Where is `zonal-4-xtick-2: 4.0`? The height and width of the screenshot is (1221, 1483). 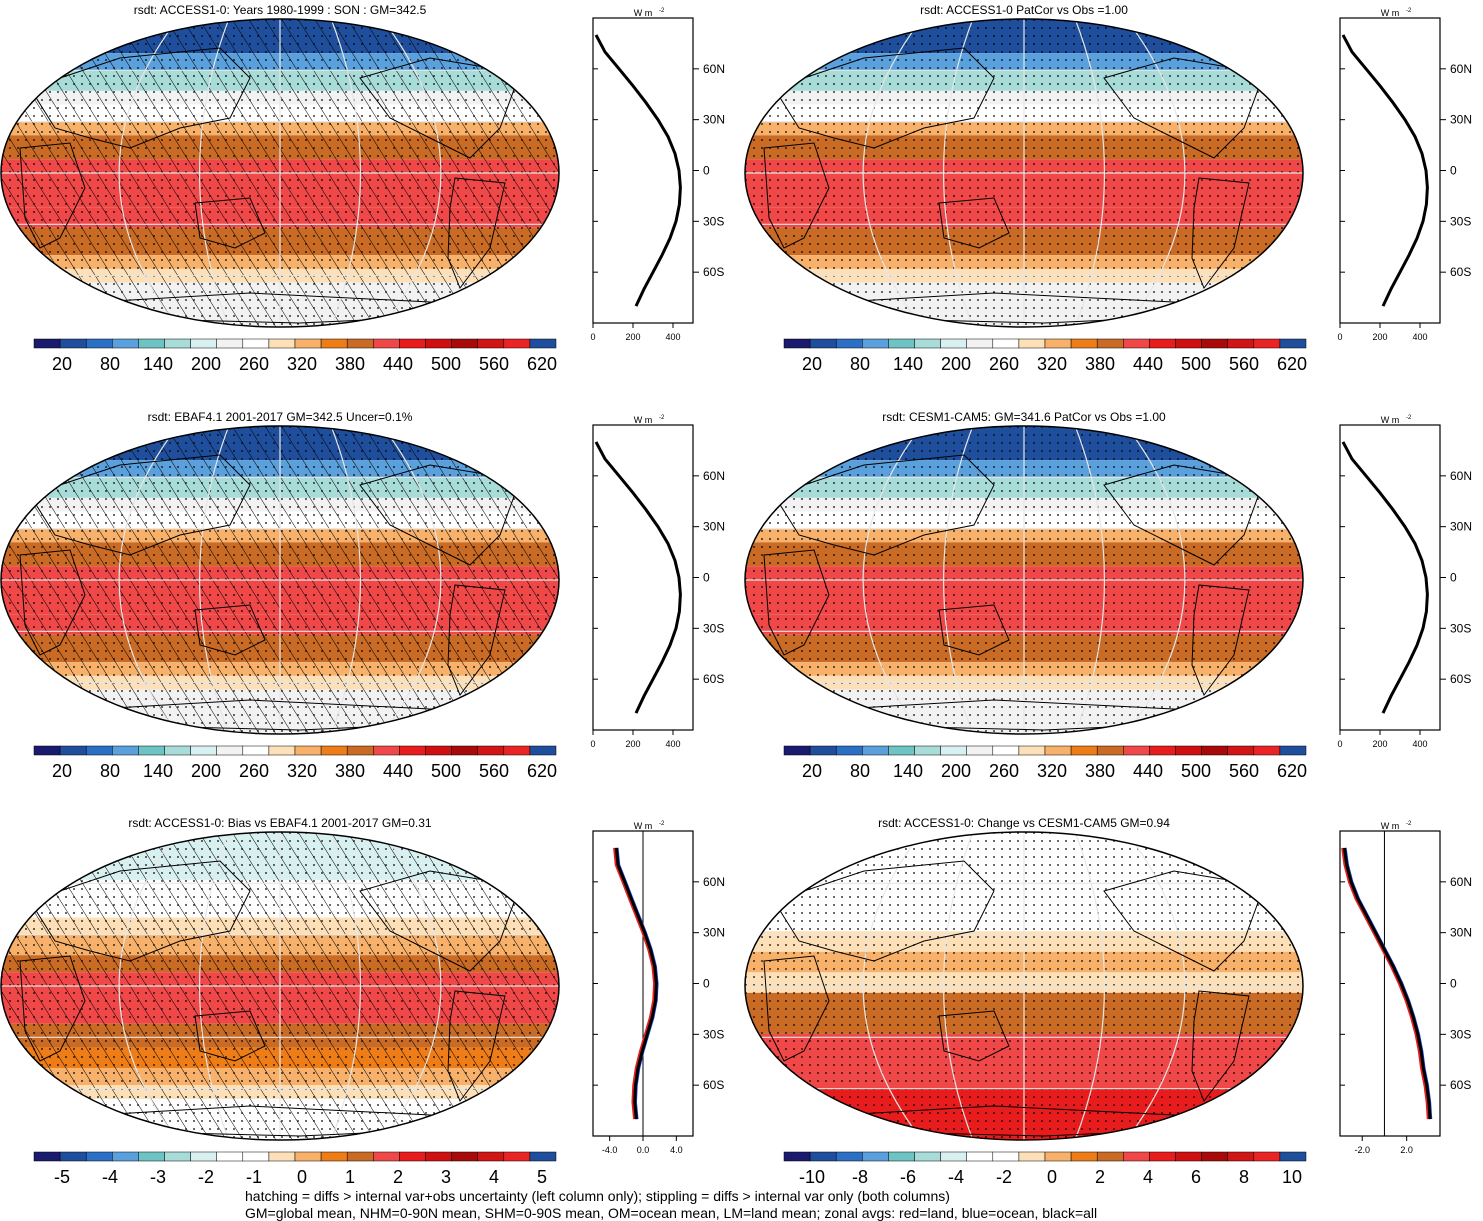
zonal-4-xtick-2: 4.0 is located at coordinates (676, 1150).